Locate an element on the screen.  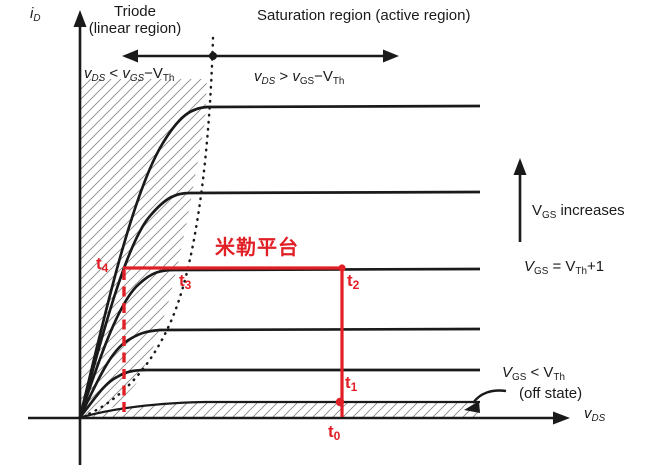
t3-base: t is located at coordinates (182, 280).